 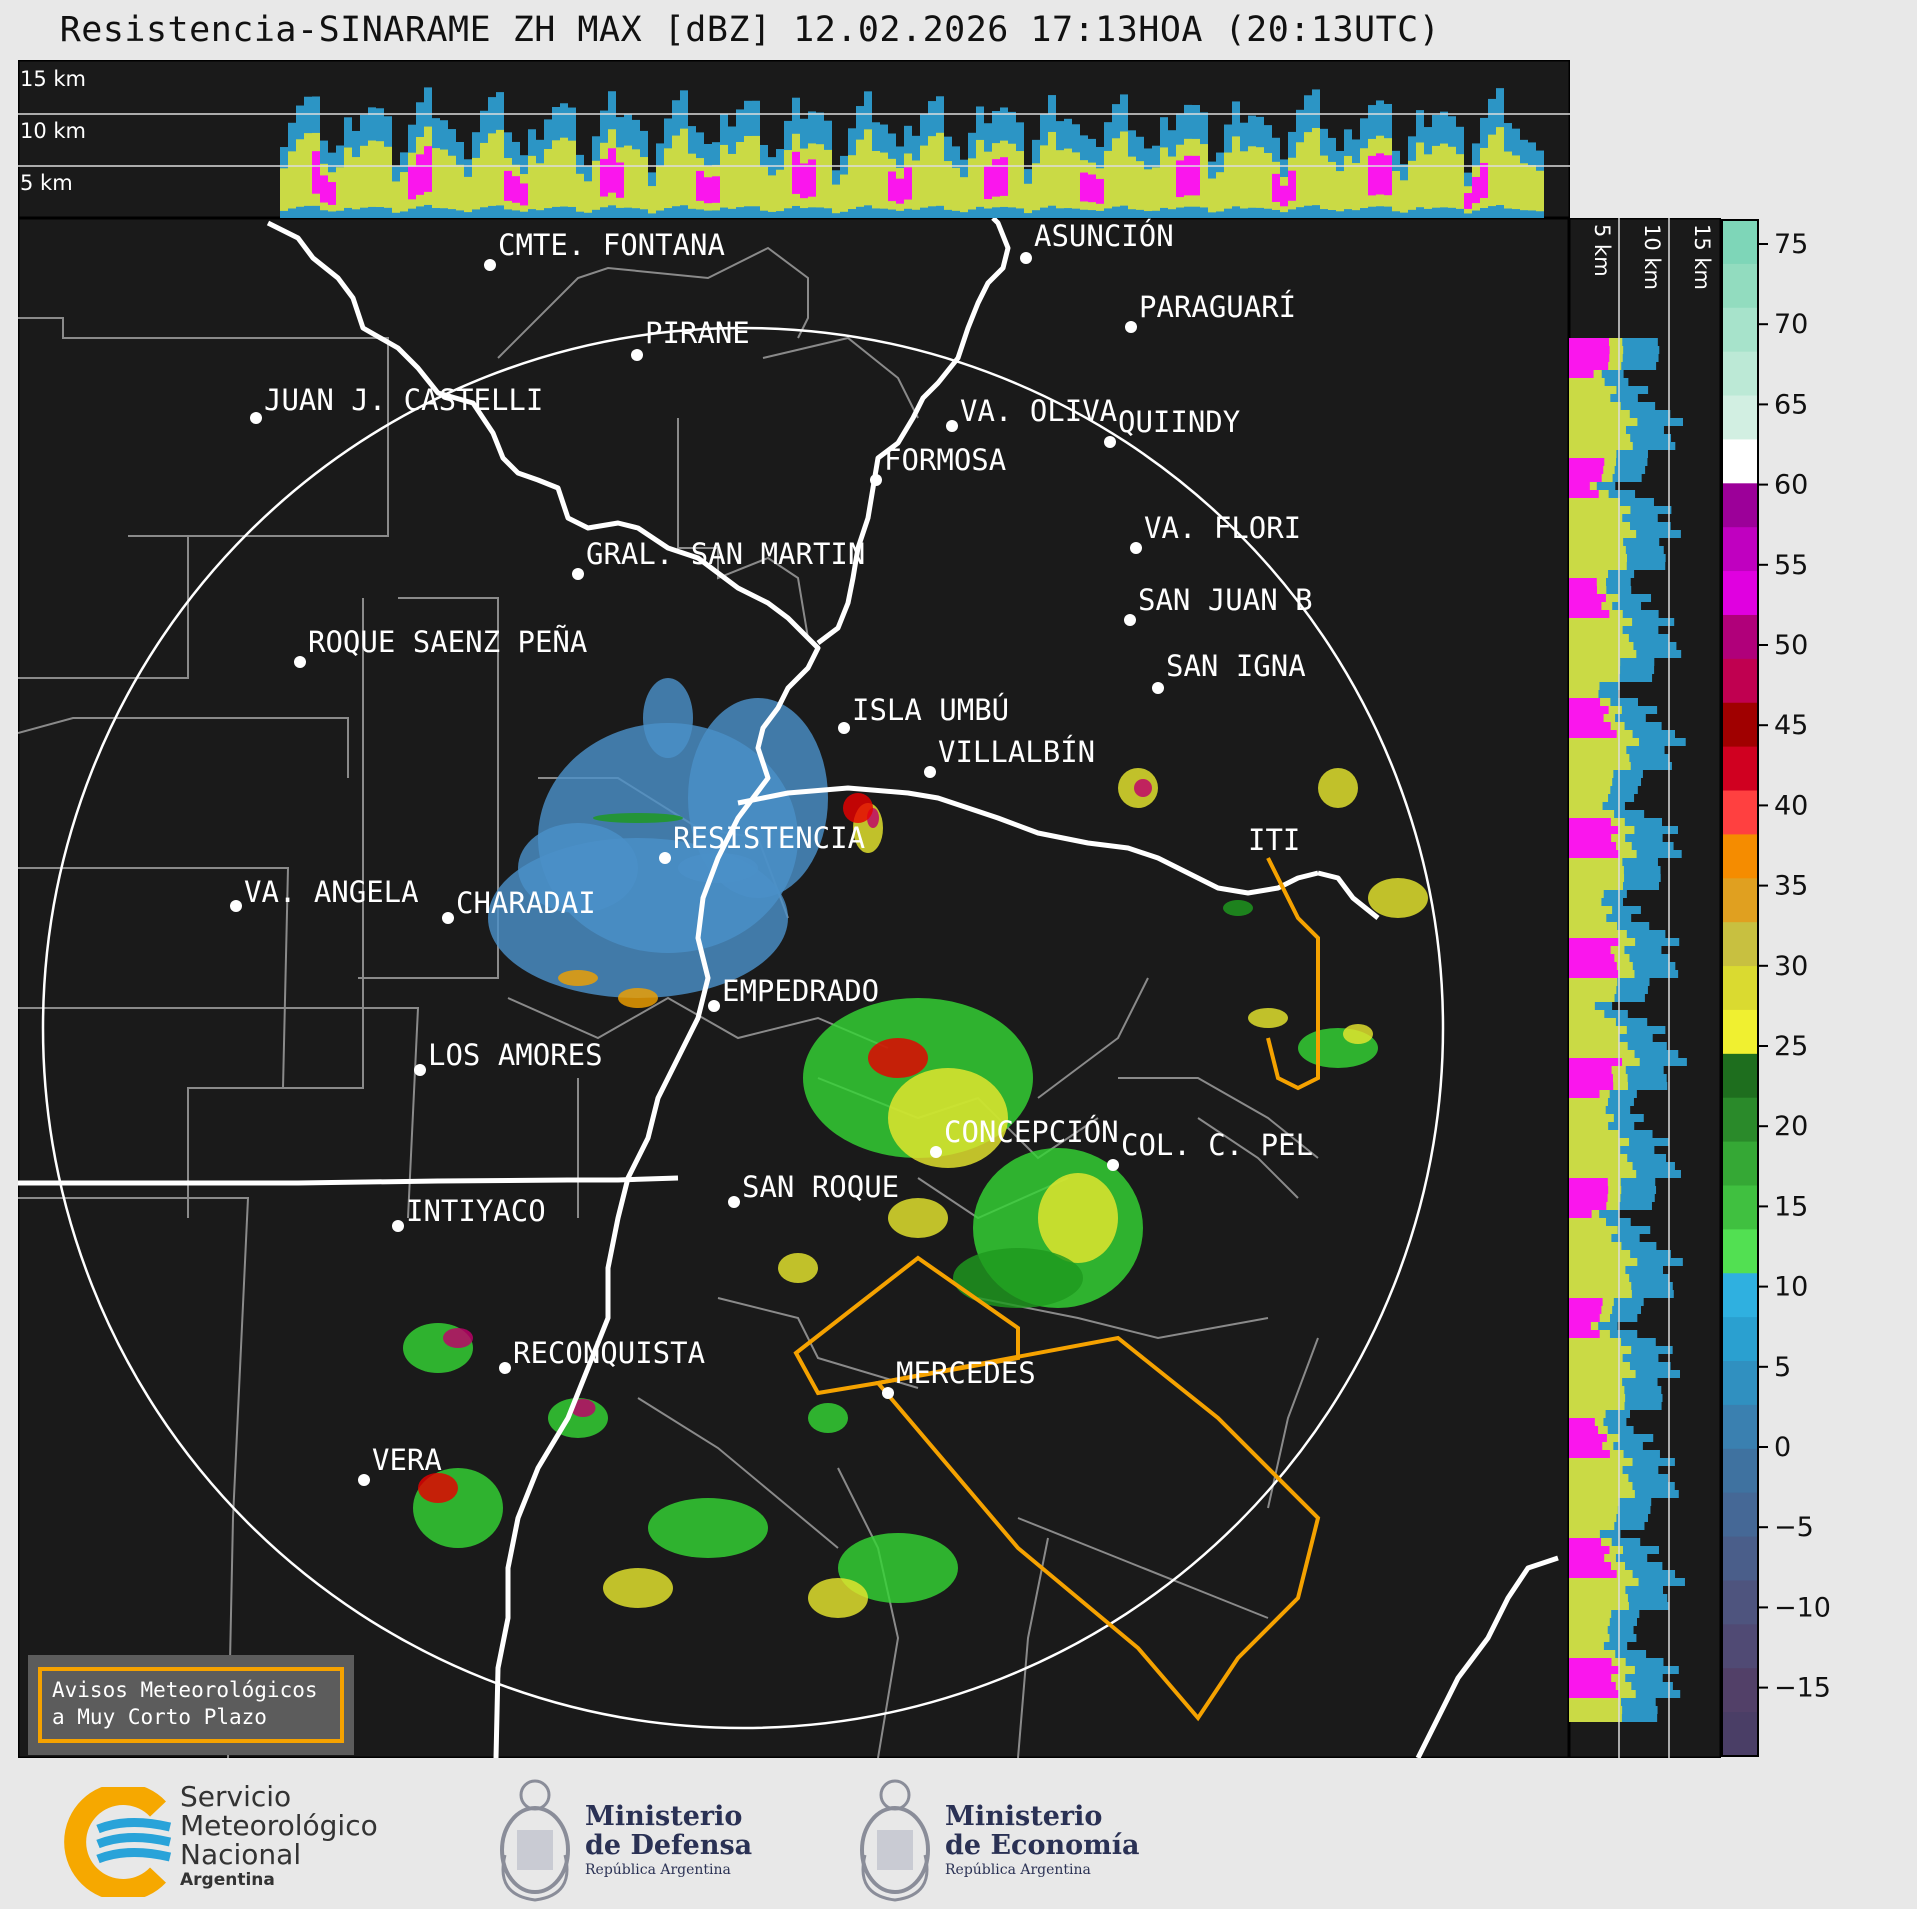 I want to click on place-label: FORMOSA, so click(x=945, y=460).